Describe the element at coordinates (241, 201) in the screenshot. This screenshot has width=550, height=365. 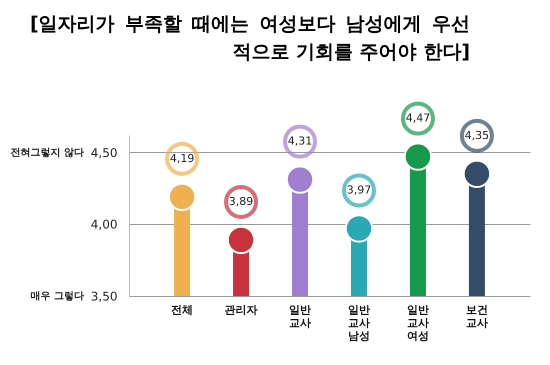
I see `data-label: 3,89` at that location.